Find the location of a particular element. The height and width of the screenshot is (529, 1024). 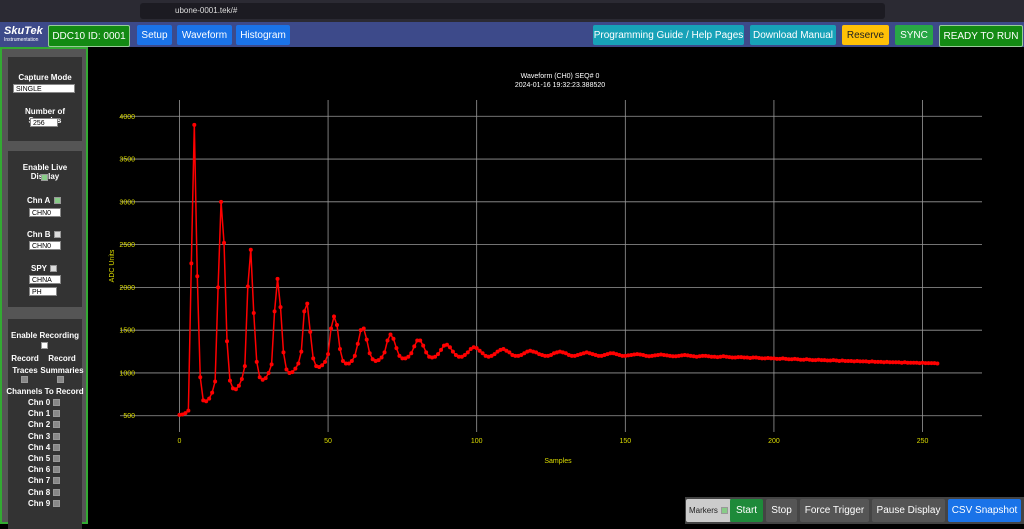

tab: Waveform is located at coordinates (204, 35).